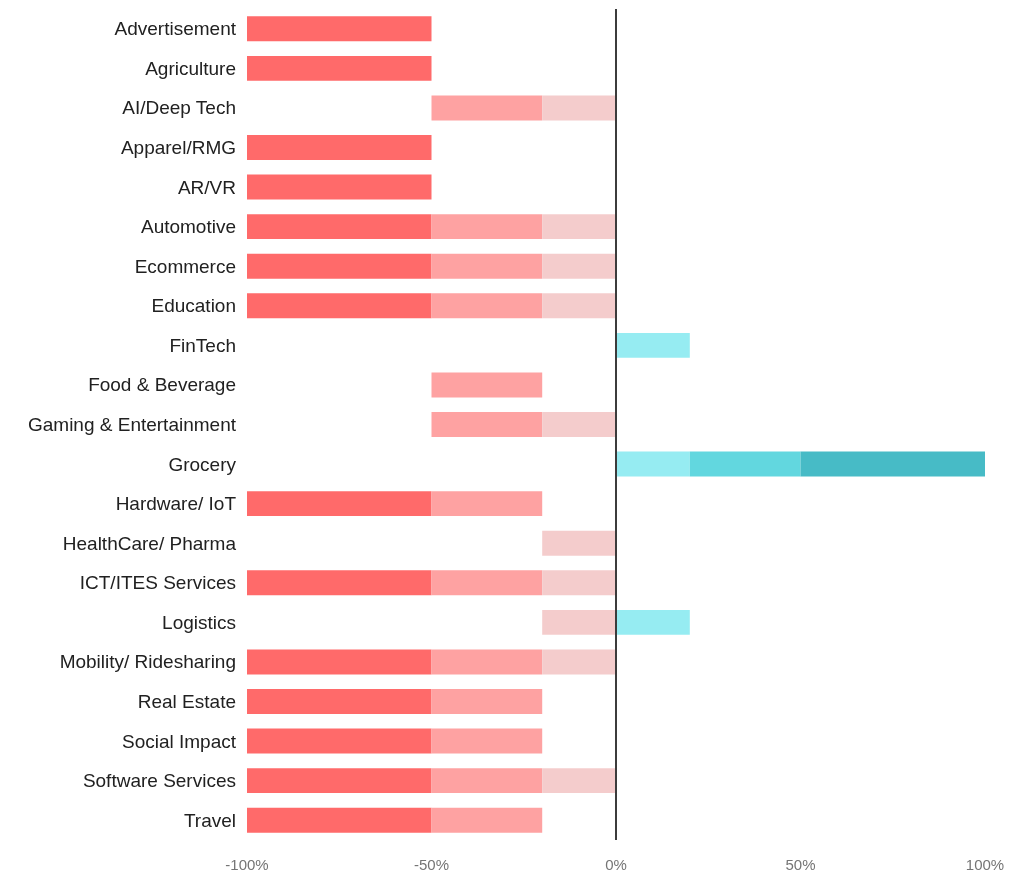  What do you see at coordinates (199, 622) in the screenshot?
I see `y-tick-label: Logistics` at bounding box center [199, 622].